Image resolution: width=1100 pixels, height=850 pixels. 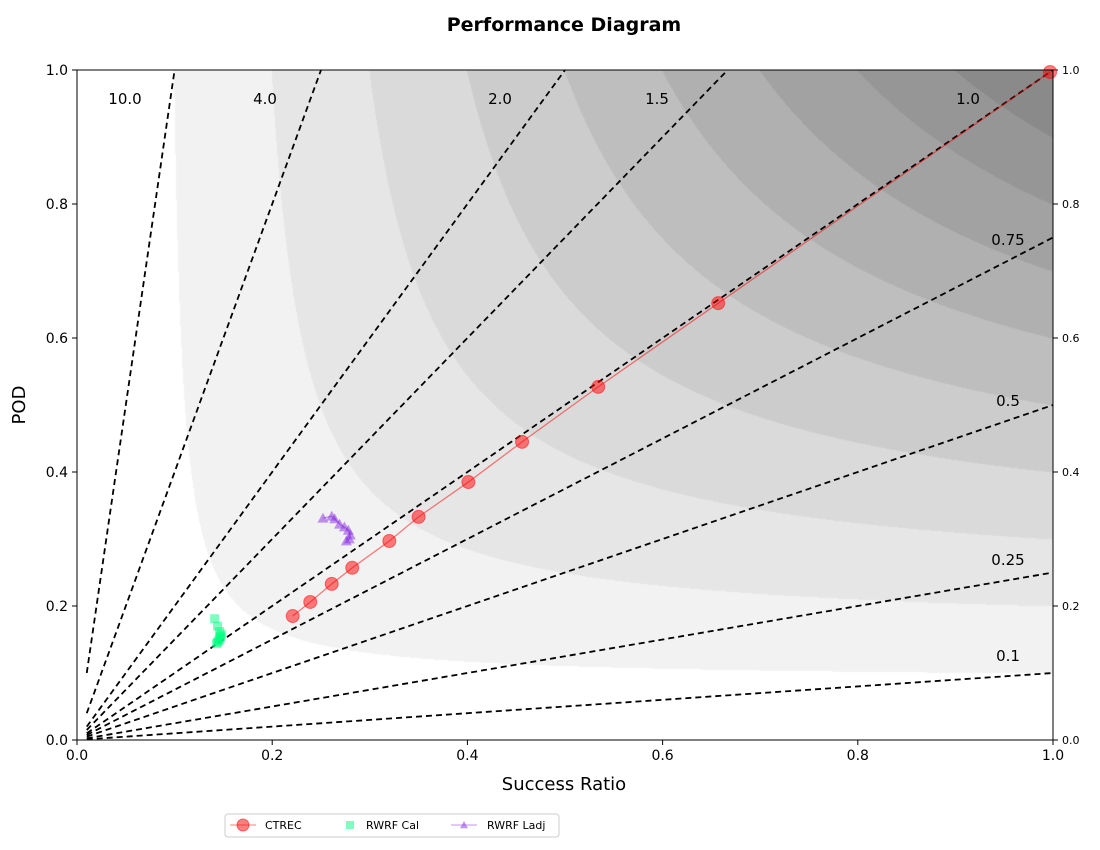 What do you see at coordinates (283, 825) in the screenshot?
I see `legend-label: CTREC` at bounding box center [283, 825].